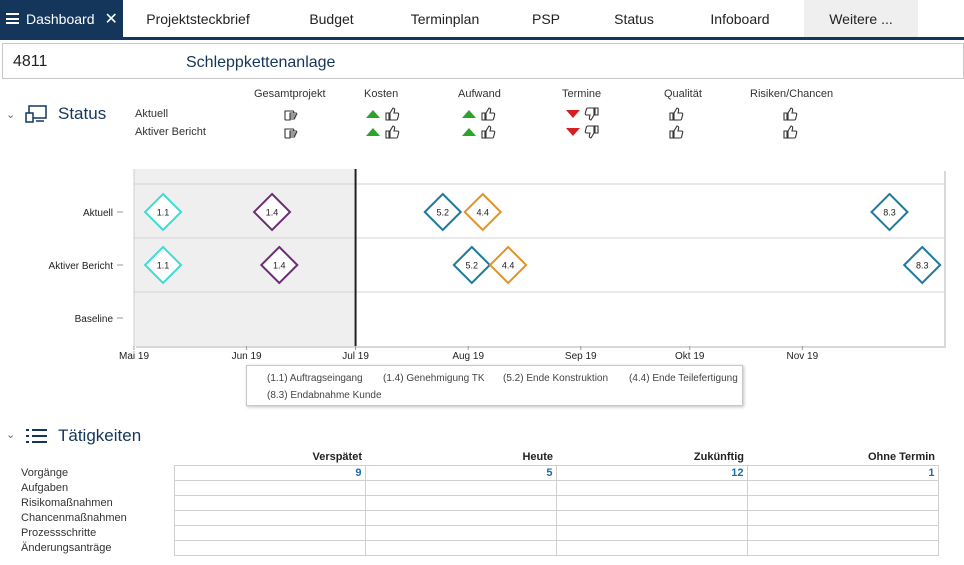  Describe the element at coordinates (582, 94) in the screenshot. I see `status-col-termine: Termine` at that location.